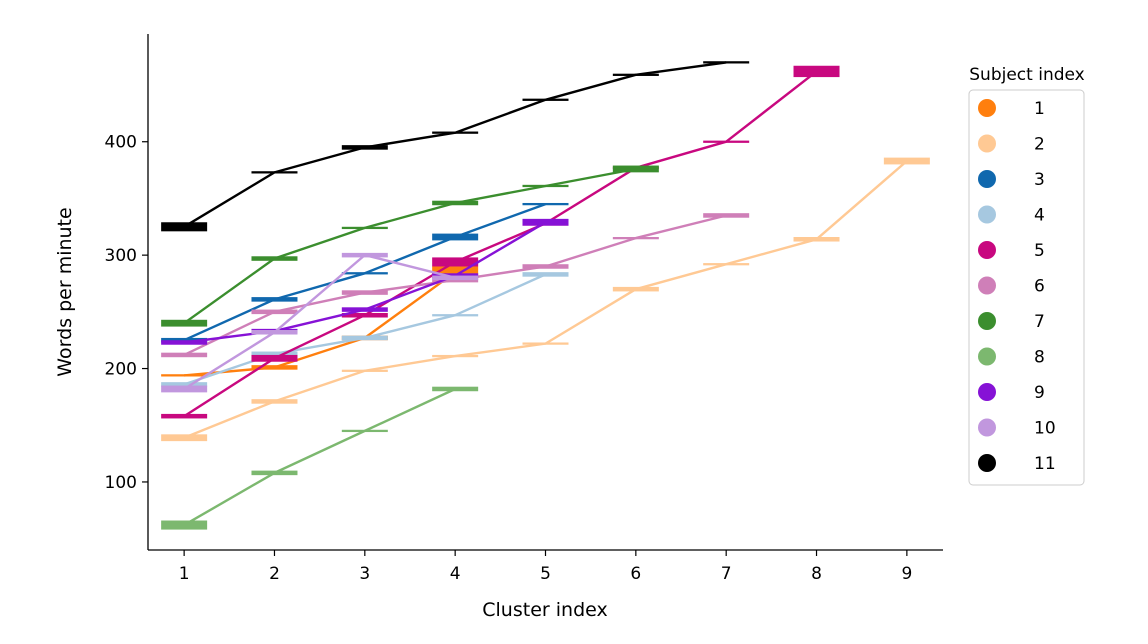  What do you see at coordinates (635, 574) in the screenshot?
I see `x-tick-label: 6` at bounding box center [635, 574].